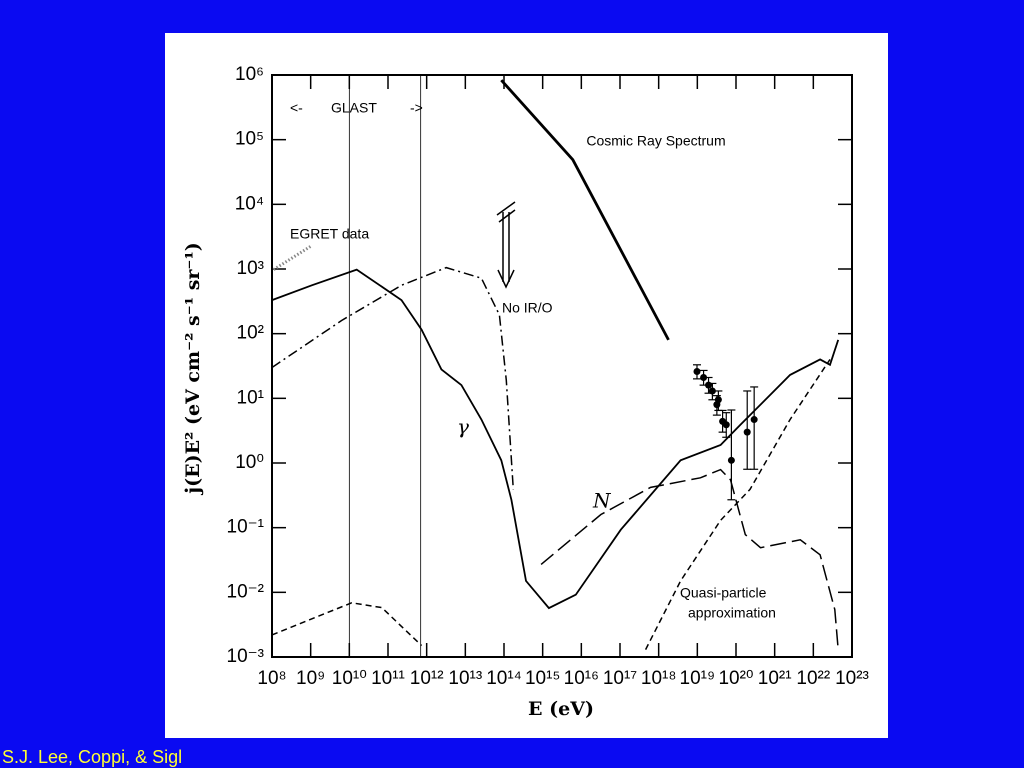 The width and height of the screenshot is (1024, 768). Describe the element at coordinates (388, 678) in the screenshot. I see `x-tick-label: 10¹¹` at that location.